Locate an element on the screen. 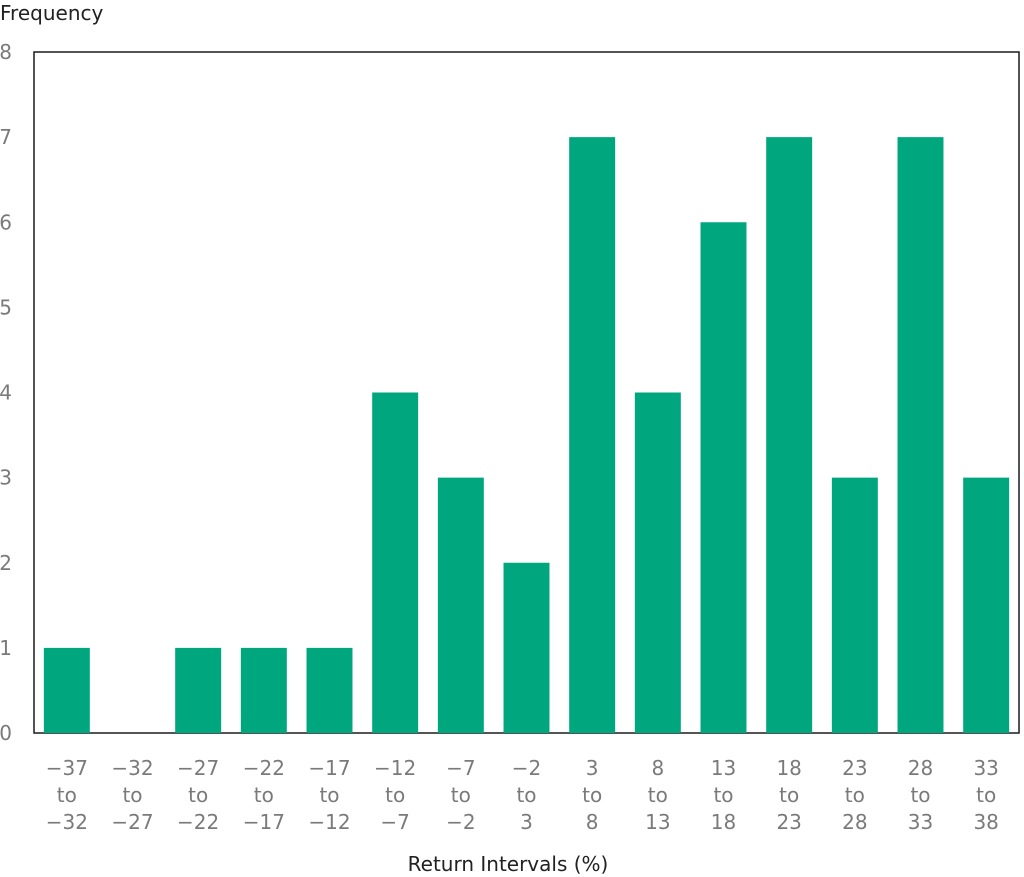 Image resolution: width=1024 pixels, height=877 pixels. x-tick-label: 8 to 13 is located at coordinates (657, 795).